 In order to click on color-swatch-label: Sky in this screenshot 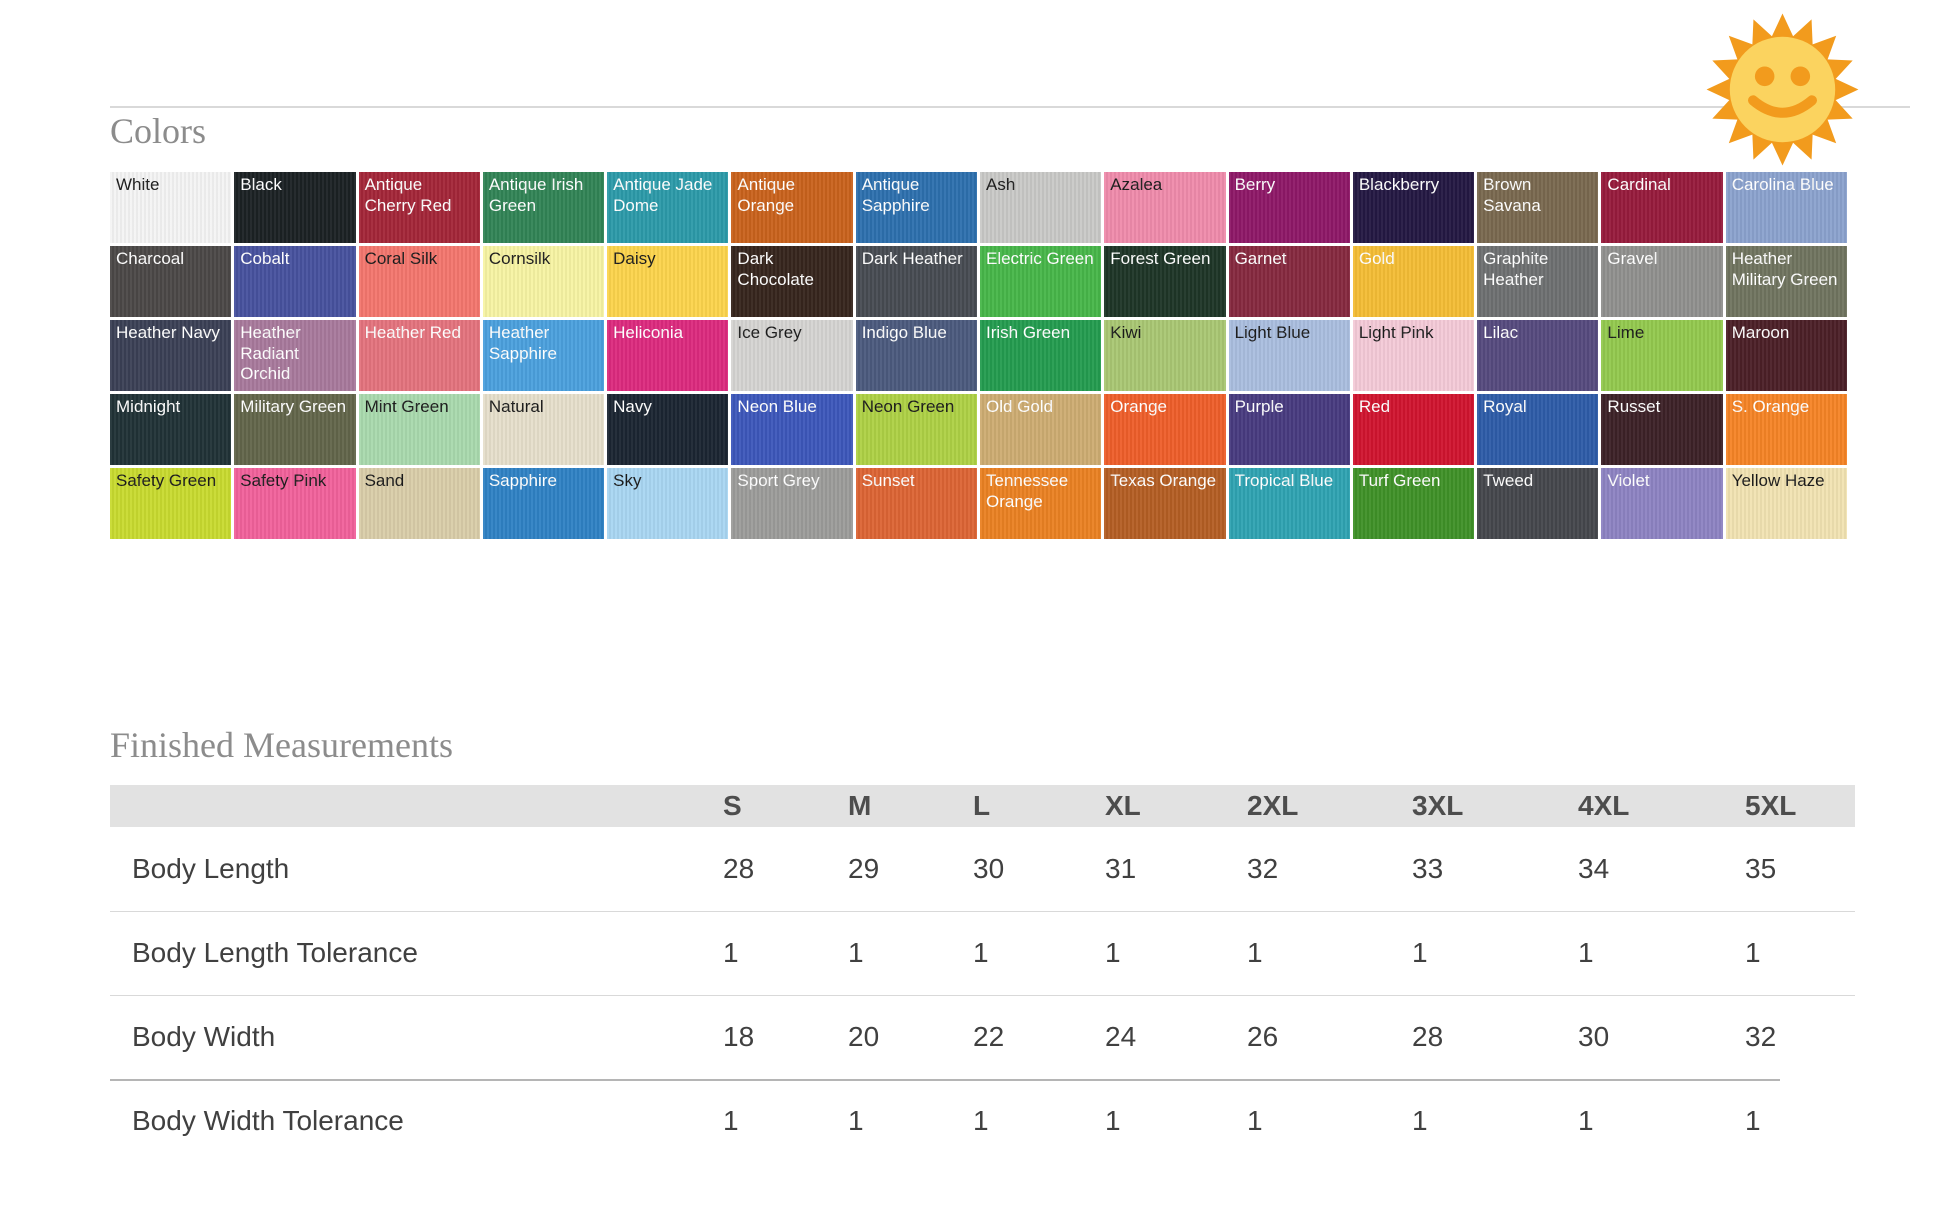, I will do `click(627, 480)`.